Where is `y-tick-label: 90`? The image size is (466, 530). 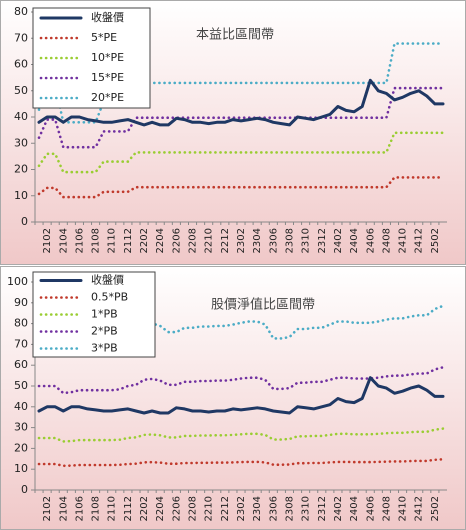
y-tick-label: 90 is located at coordinates (21, 302).